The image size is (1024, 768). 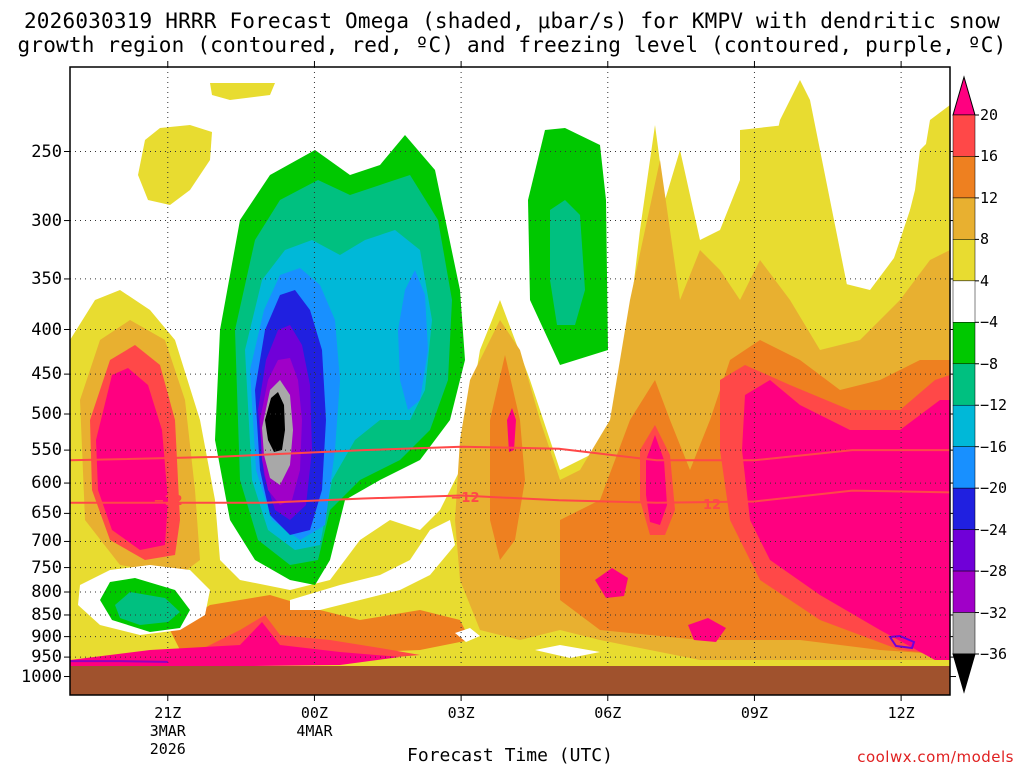 What do you see at coordinates (46, 329) in the screenshot?
I see `y-tick-label: 400` at bounding box center [46, 329].